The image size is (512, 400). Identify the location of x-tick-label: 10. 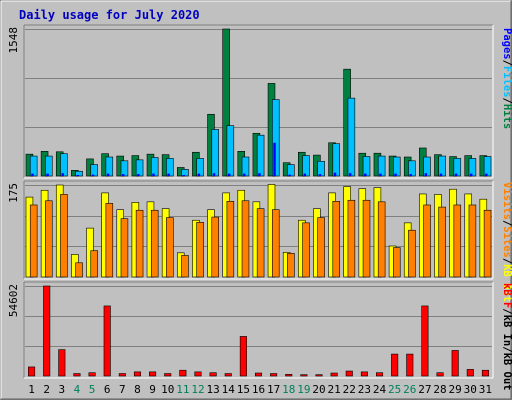
(167, 389).